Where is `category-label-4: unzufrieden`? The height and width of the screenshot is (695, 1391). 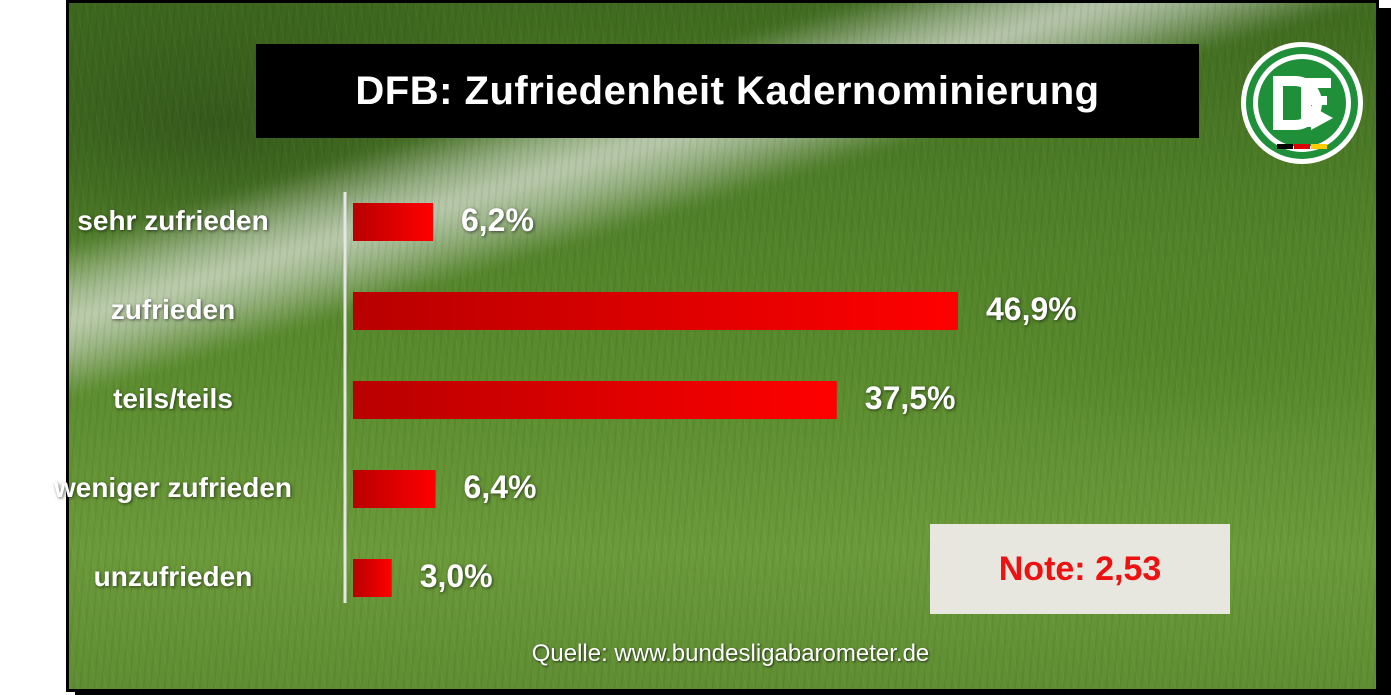 category-label-4: unzufrieden is located at coordinates (173, 576).